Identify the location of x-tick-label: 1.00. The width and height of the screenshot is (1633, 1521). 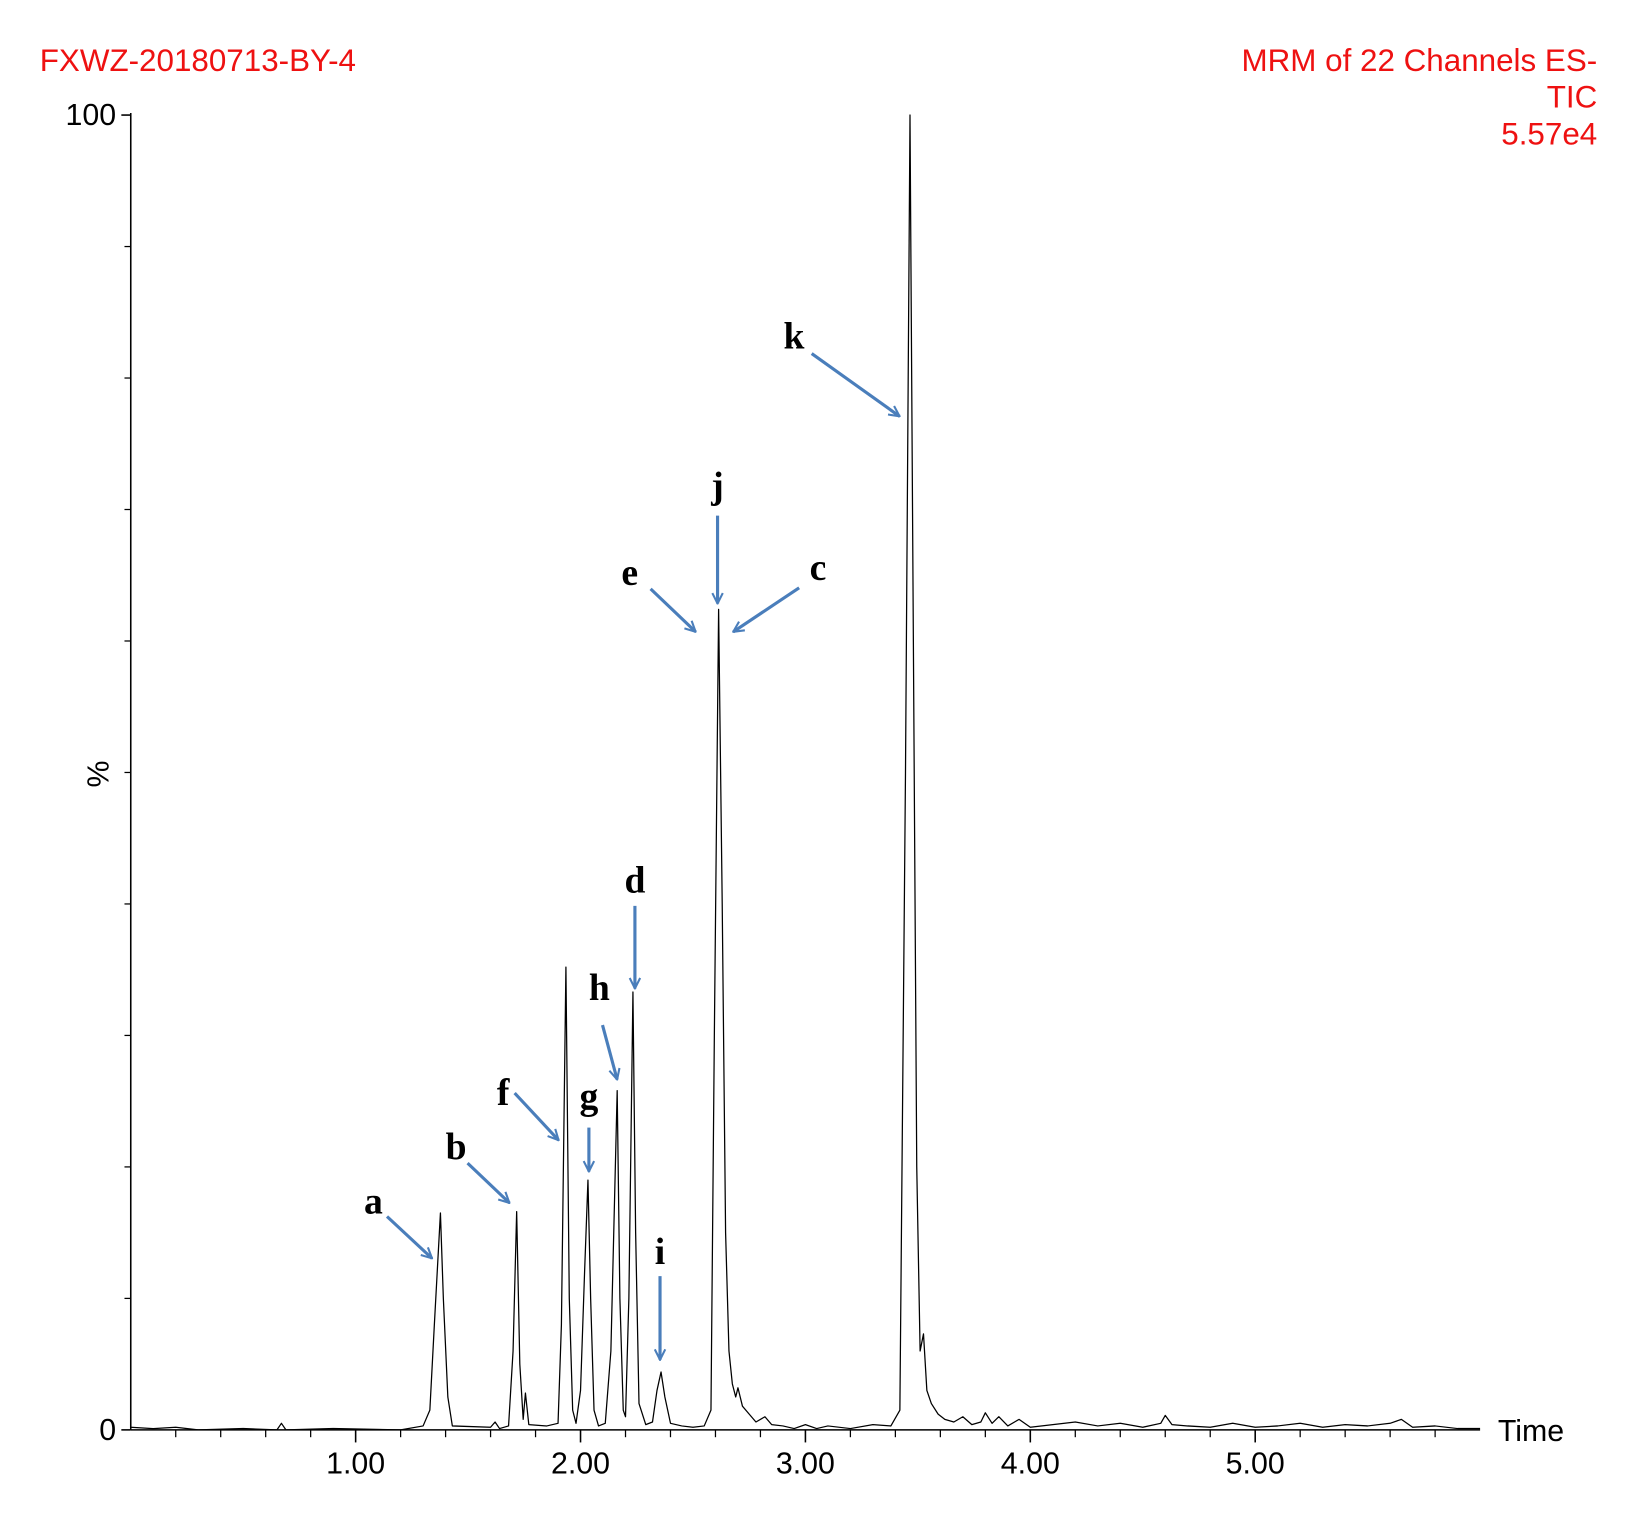
(355, 1463).